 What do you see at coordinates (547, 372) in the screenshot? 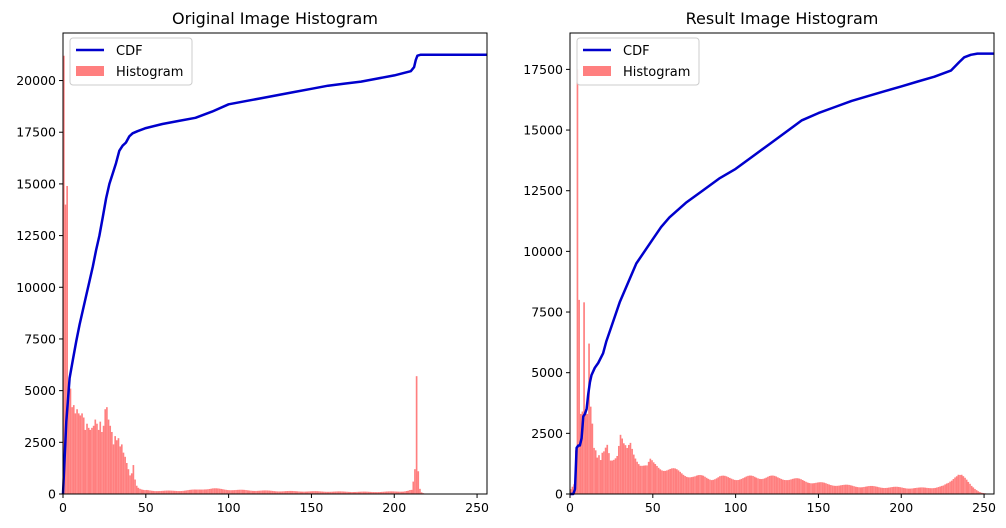
I see `y-tick-label: 5000` at bounding box center [547, 372].